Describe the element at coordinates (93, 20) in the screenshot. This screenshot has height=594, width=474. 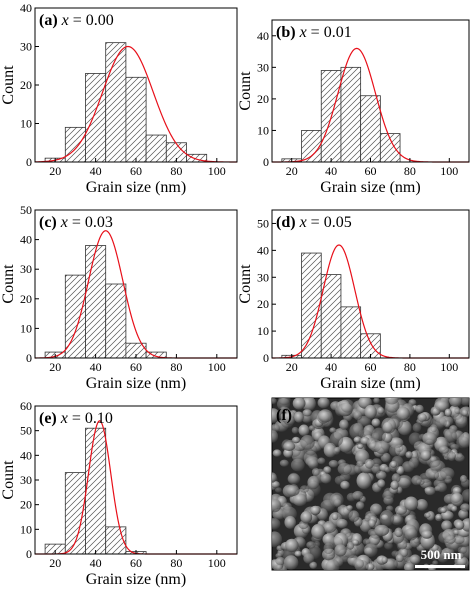
I see `panel-value: = 0.00` at that location.